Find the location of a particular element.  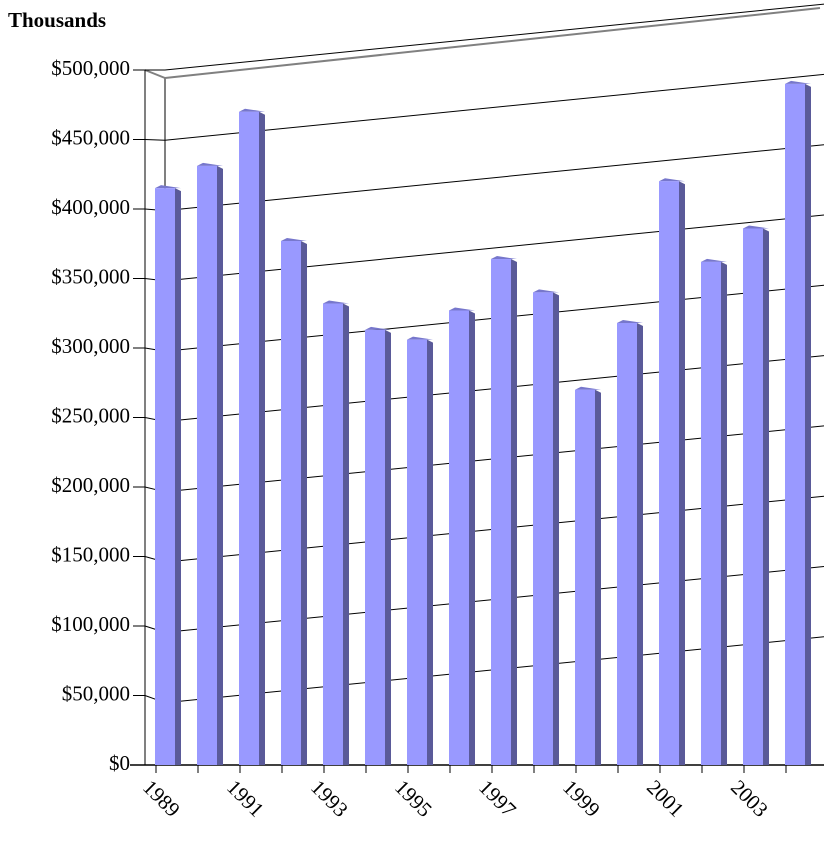

y-tick-label: $150,000 is located at coordinates (90, 554).